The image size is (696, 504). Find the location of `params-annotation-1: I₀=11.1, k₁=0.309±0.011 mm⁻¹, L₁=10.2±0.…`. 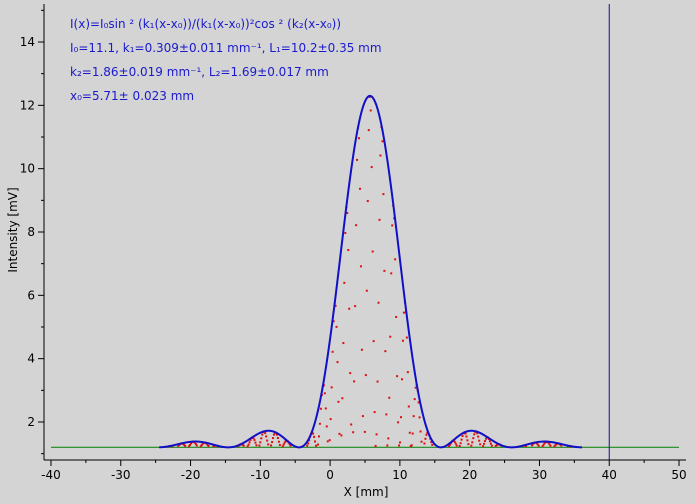

params-annotation-1: I₀=11.1, k₁=0.309±0.011 mm⁻¹, L₁=10.2±0.… is located at coordinates (226, 48).